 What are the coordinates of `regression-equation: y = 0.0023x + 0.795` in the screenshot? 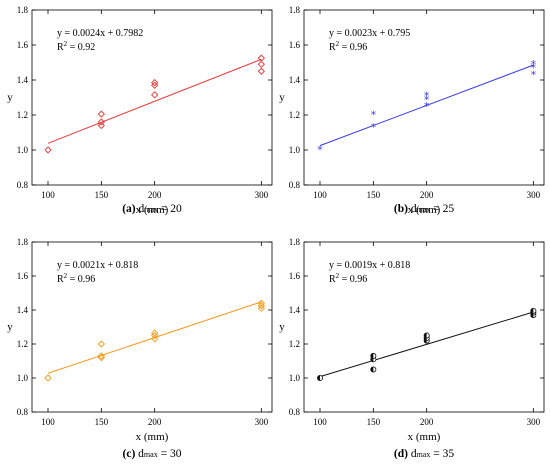 It's located at (369, 33).